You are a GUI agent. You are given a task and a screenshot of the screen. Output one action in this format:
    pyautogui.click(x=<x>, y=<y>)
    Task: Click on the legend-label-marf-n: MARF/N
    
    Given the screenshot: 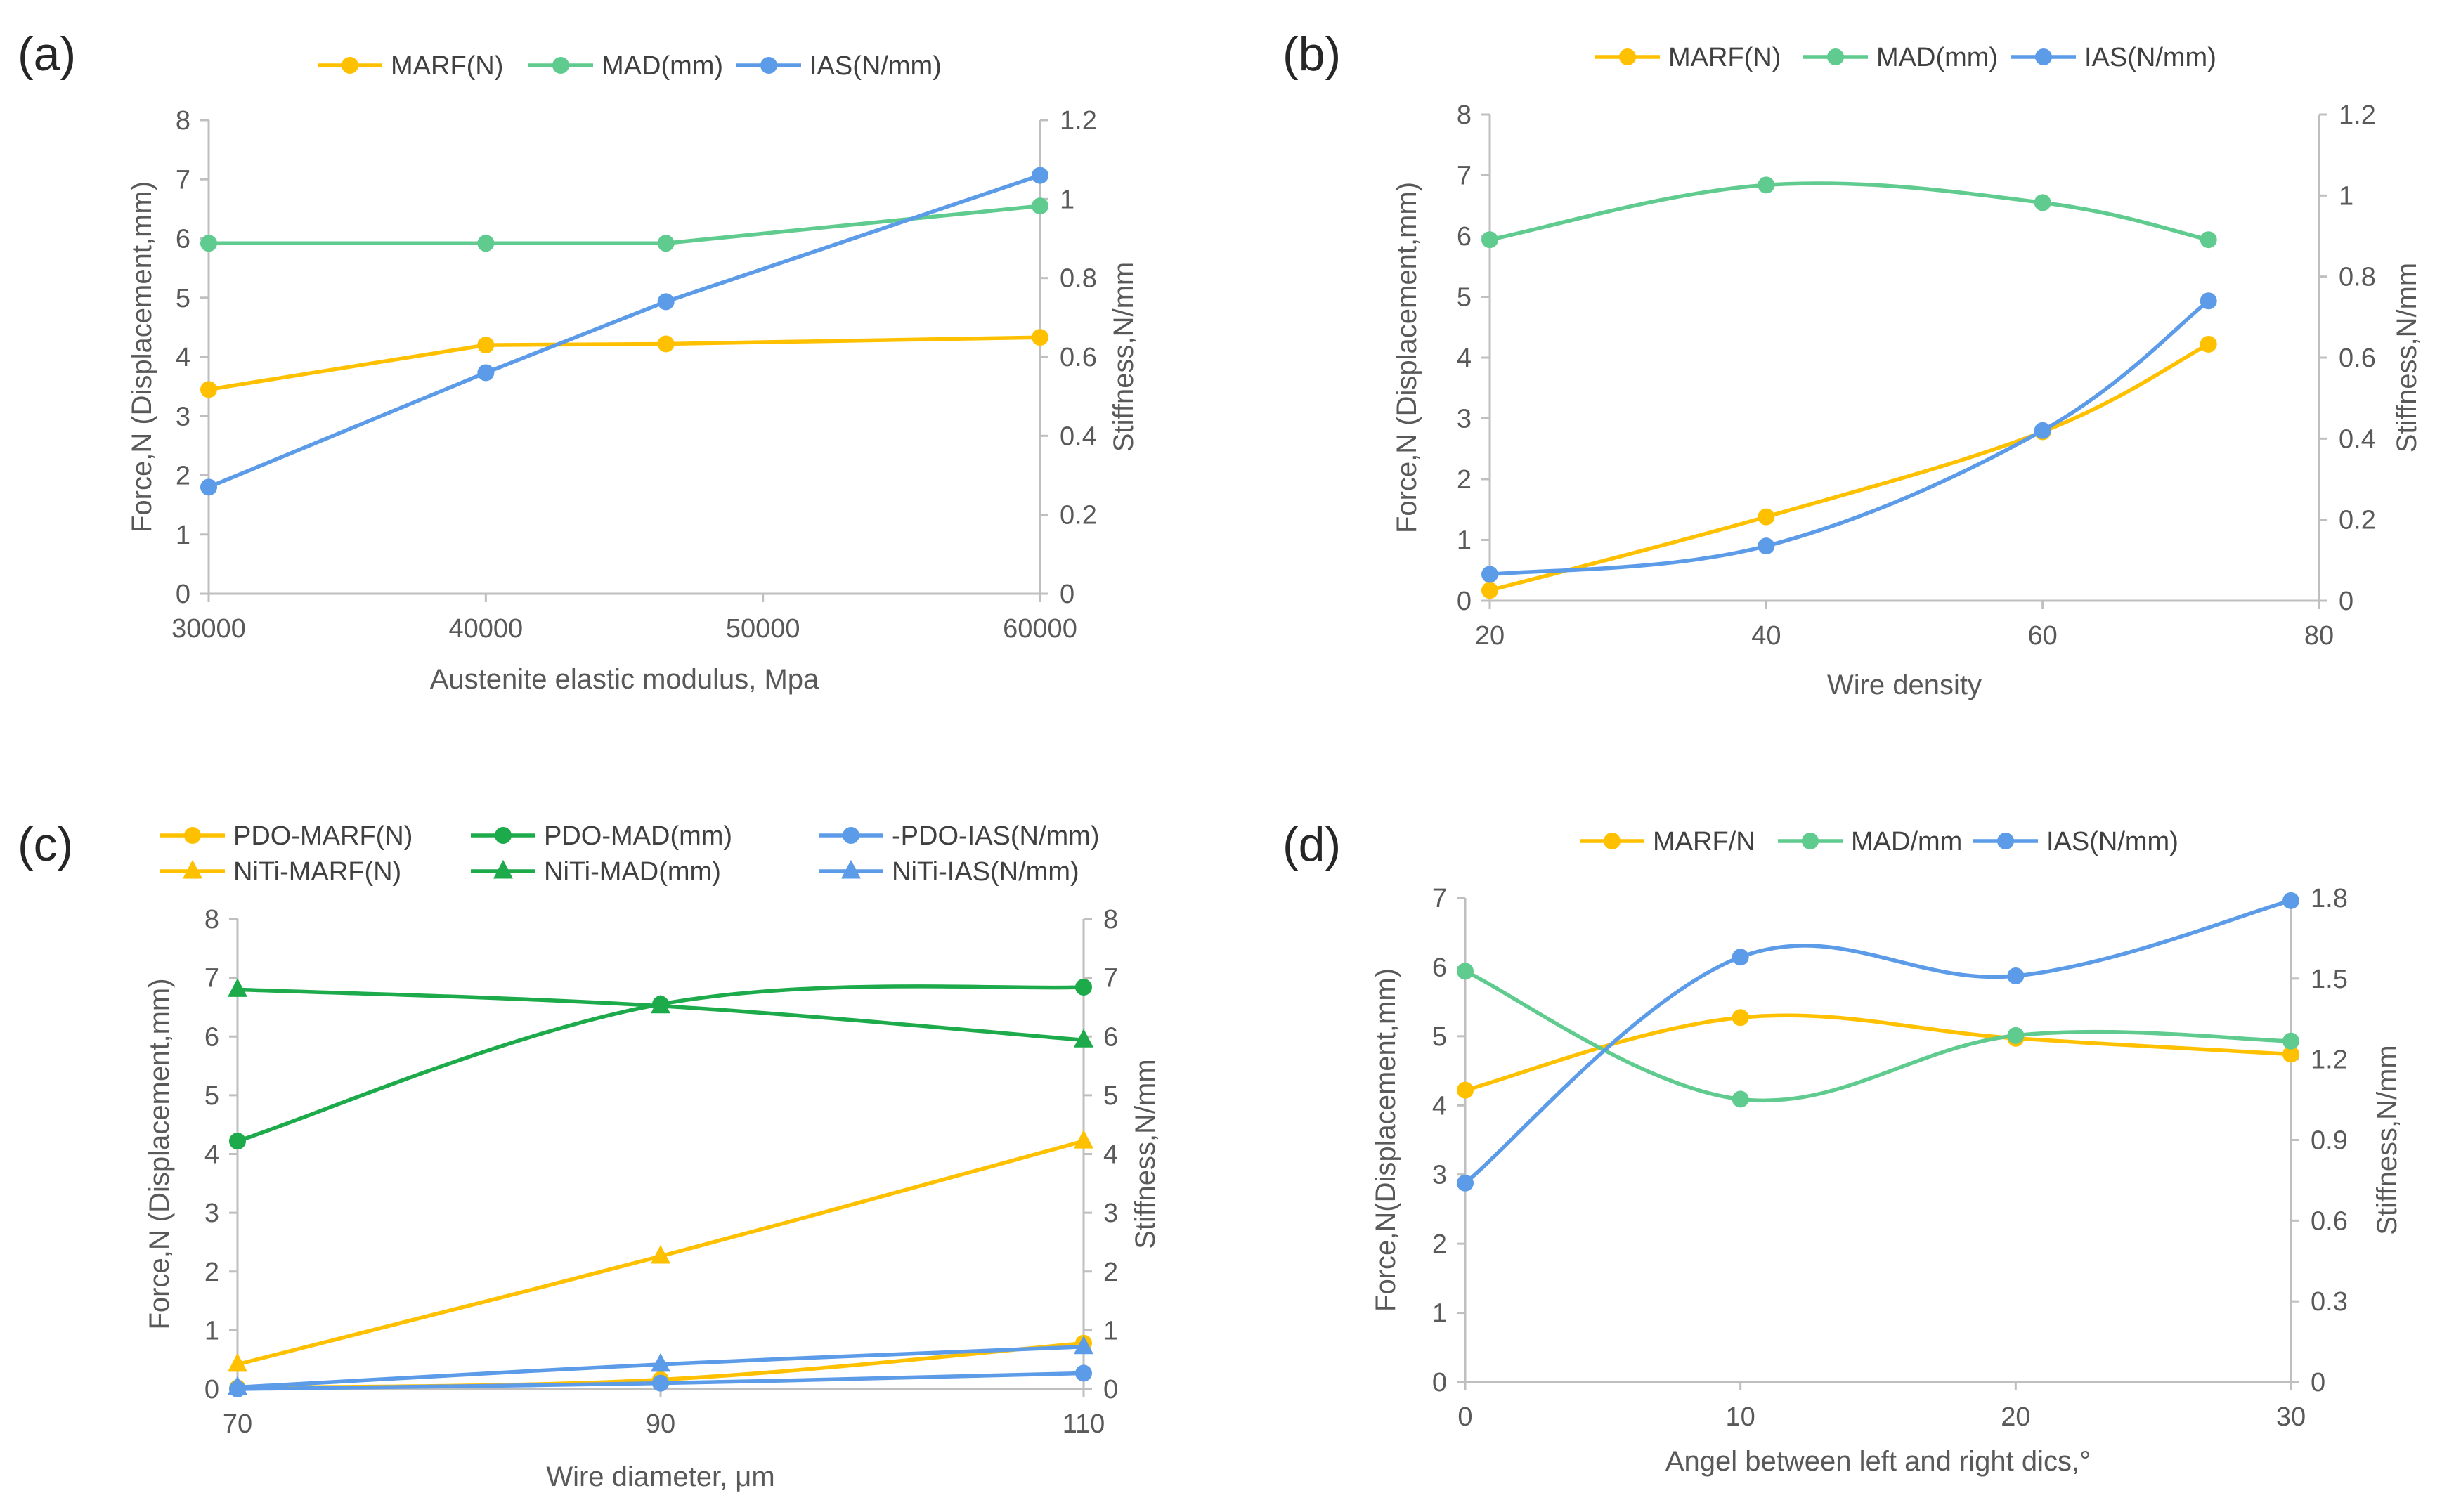 What is the action you would take?
    pyautogui.click(x=1704, y=841)
    